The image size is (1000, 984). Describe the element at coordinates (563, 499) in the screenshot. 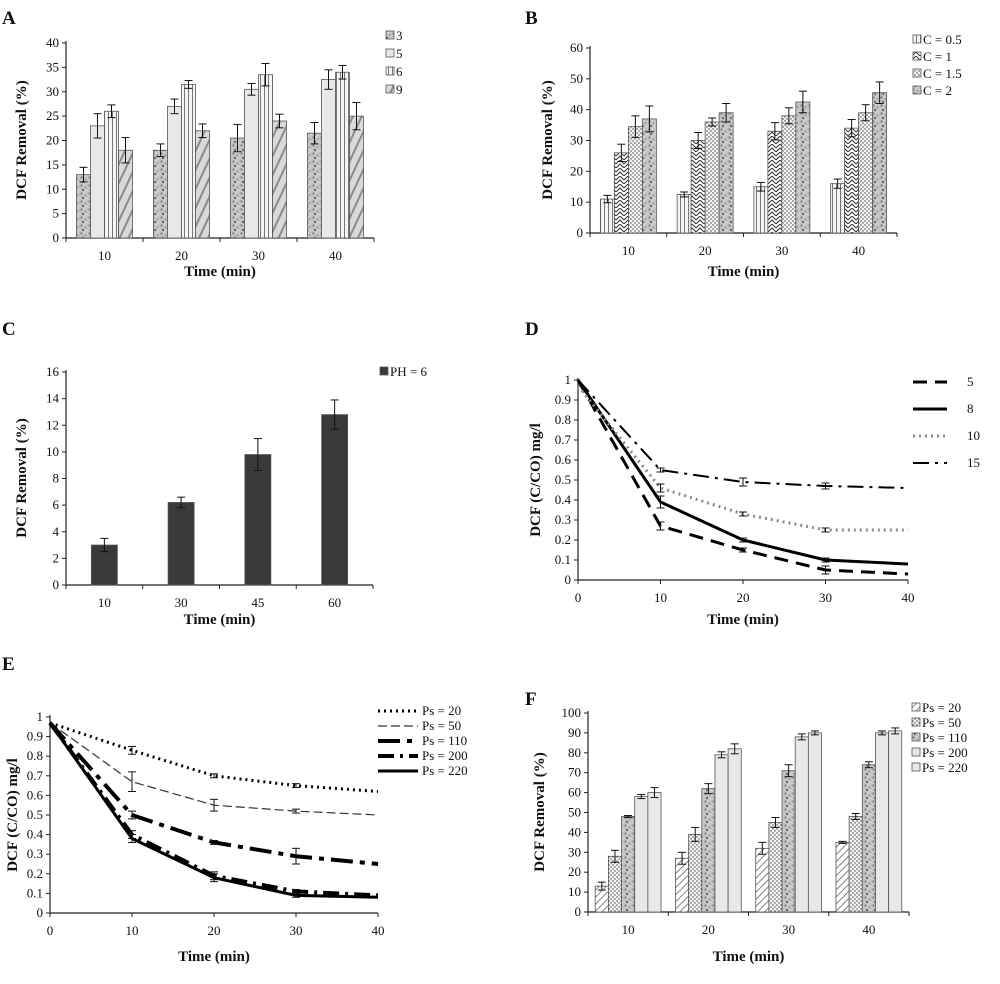

I see `y-tick-label: 0.4` at that location.